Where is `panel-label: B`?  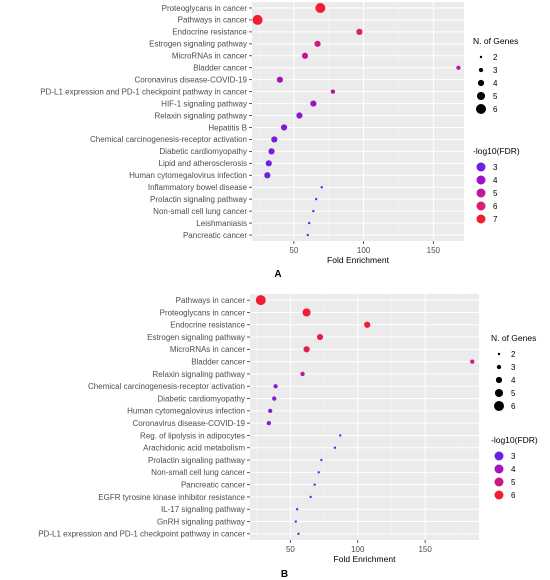 panel-label: B is located at coordinates (284, 574).